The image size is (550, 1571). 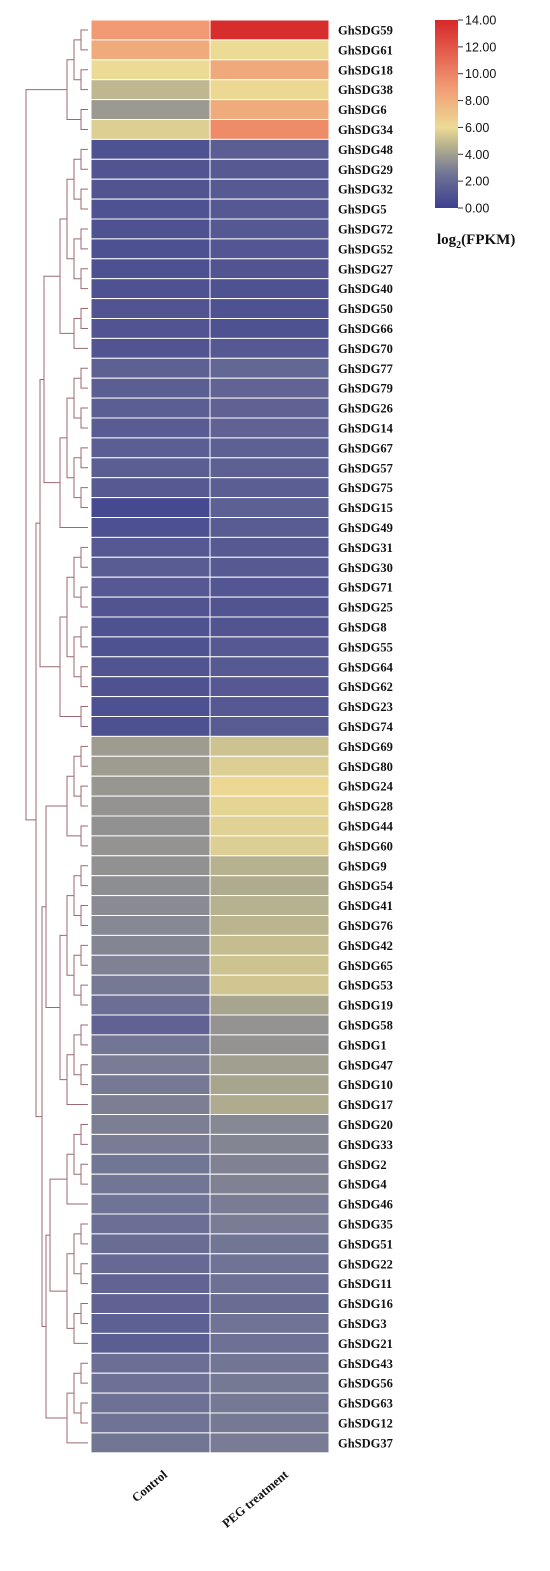 I want to click on row-label: GhSDG3, so click(x=362, y=1324).